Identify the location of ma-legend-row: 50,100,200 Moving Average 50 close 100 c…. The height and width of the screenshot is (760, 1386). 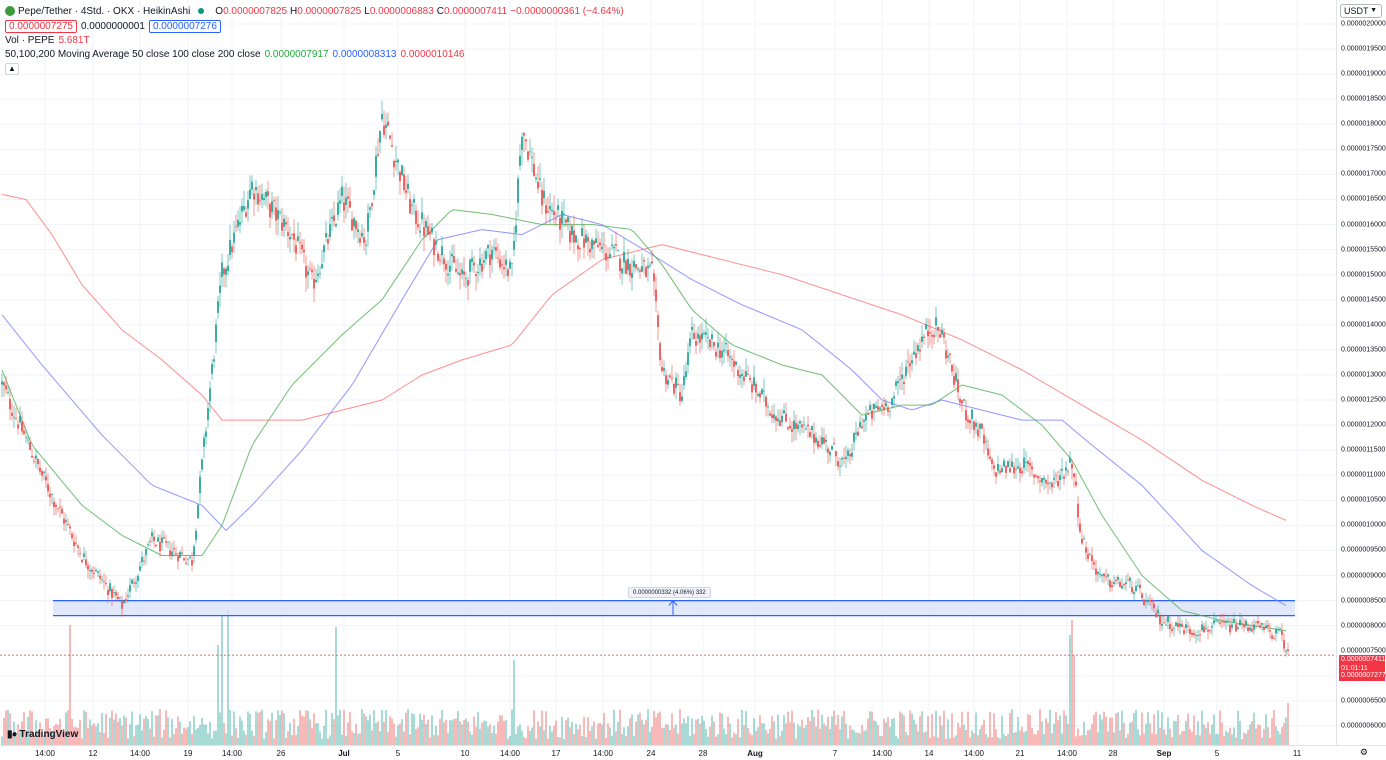
(314, 54).